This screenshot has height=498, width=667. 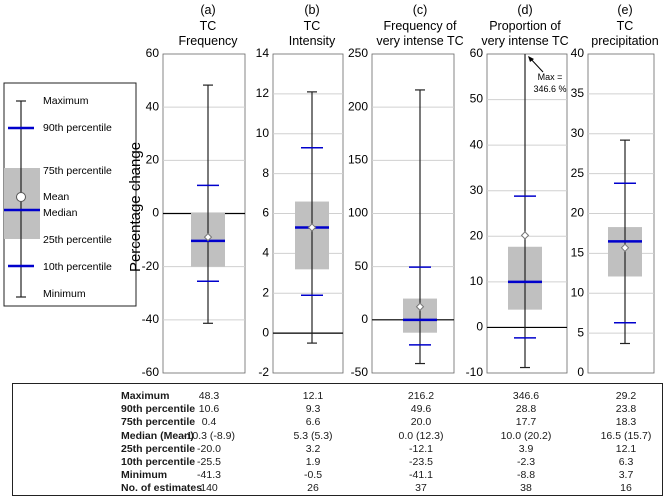 I want to click on table-cell: -10.3 (-8.9), so click(x=209, y=435).